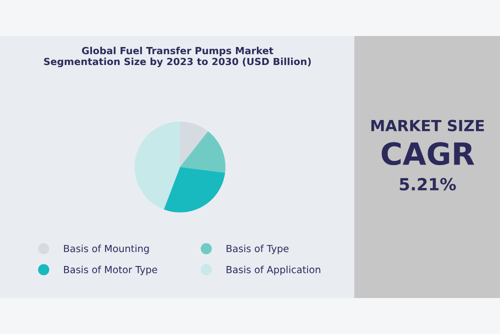  I want to click on legend-label: Basis of Motor Type, so click(111, 271).